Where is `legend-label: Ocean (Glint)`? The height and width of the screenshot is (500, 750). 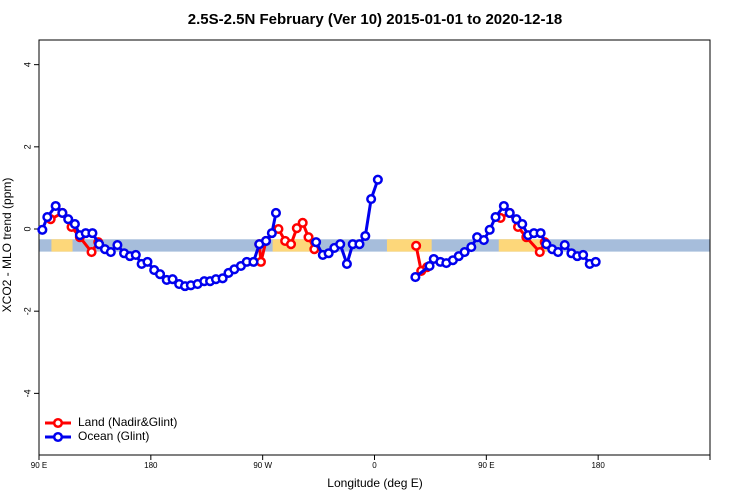 legend-label: Ocean (Glint) is located at coordinates (113, 436).